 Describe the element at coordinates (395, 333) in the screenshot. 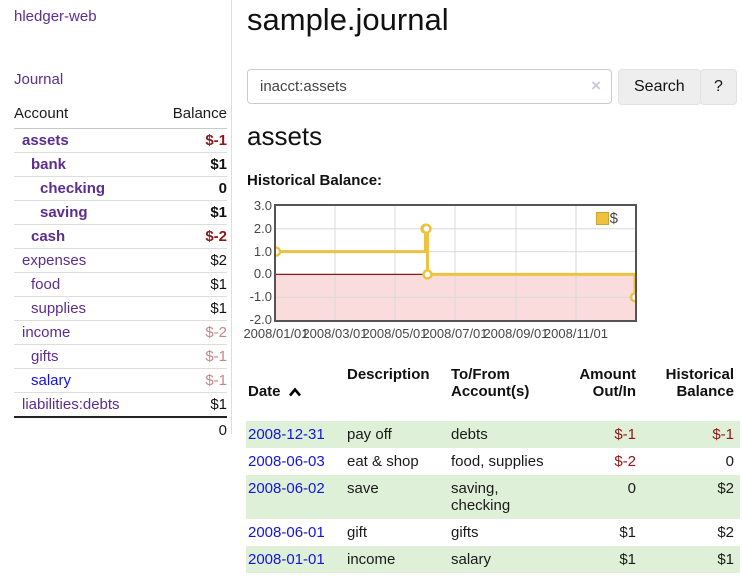

I see `x-axis-tick-label: 2008/05/01` at that location.